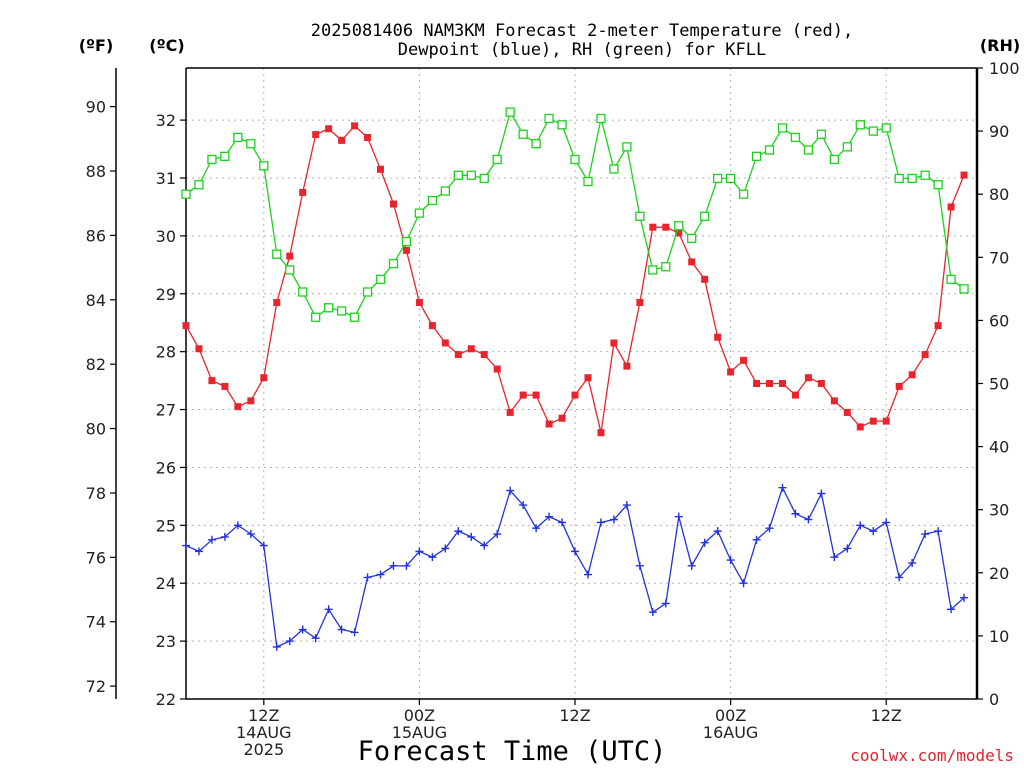 Image resolution: width=1024 pixels, height=768 pixels. What do you see at coordinates (166, 410) in the screenshot?
I see `celsius-tick-label: 27` at bounding box center [166, 410].